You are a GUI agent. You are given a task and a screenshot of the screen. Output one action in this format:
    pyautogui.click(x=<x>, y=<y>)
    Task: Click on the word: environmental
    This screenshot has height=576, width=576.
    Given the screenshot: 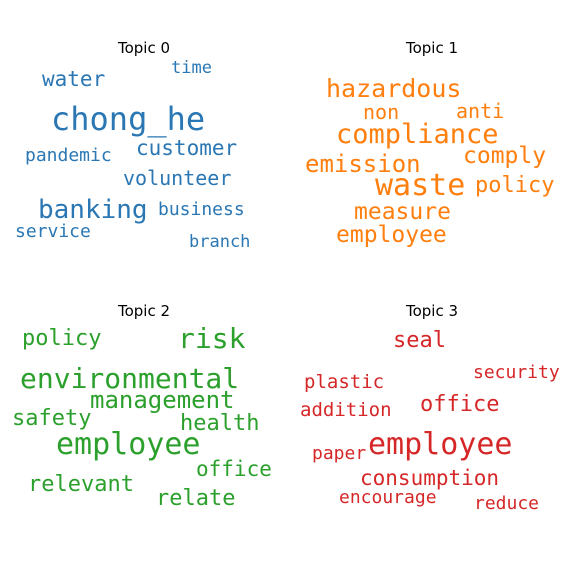 What is the action you would take?
    pyautogui.click(x=130, y=378)
    